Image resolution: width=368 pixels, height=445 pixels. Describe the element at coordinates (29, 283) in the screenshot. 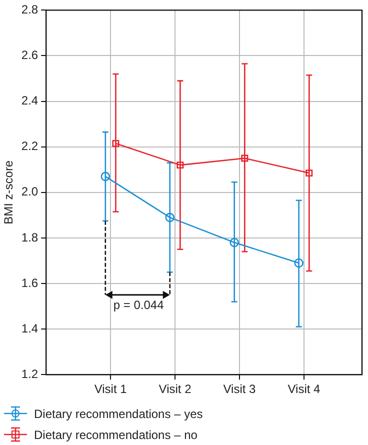

I see `y-tick-label: 1.6` at that location.